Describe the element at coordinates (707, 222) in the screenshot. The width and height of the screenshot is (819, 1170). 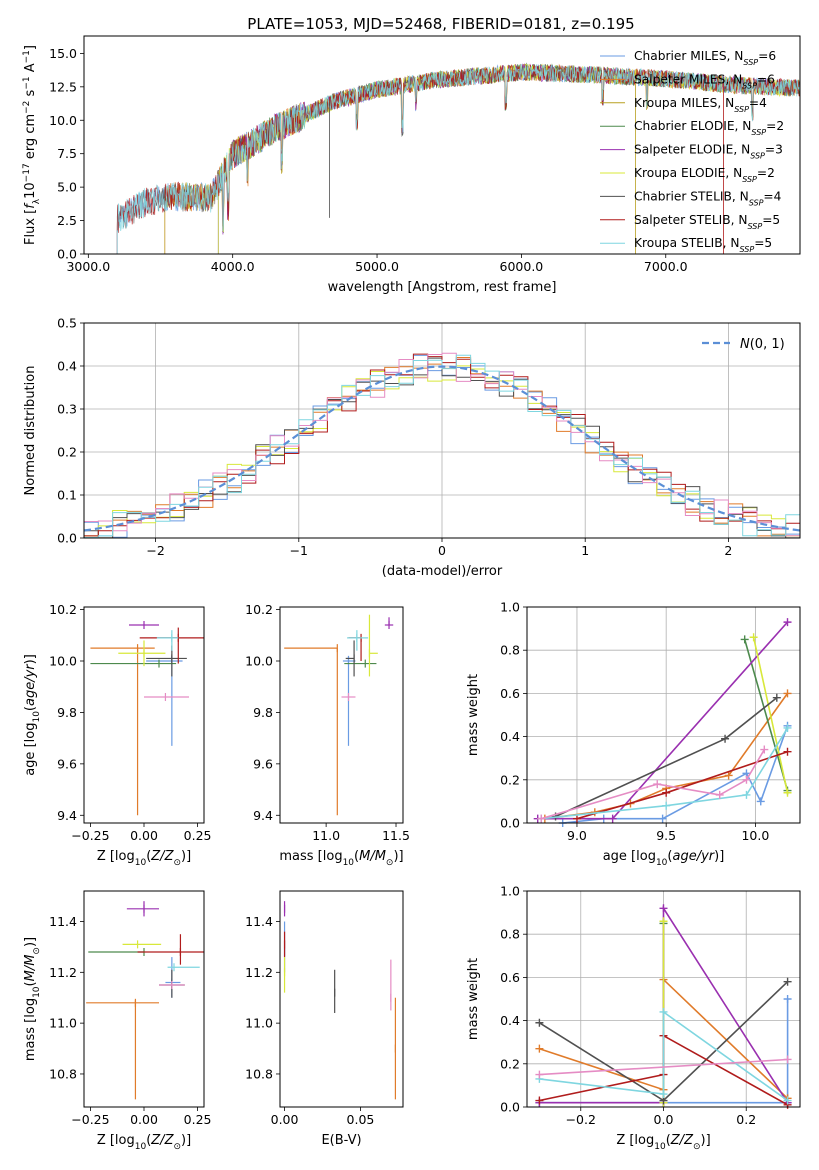
I see `legend-label: Salpeter STELIB, NSSP=5` at that location.